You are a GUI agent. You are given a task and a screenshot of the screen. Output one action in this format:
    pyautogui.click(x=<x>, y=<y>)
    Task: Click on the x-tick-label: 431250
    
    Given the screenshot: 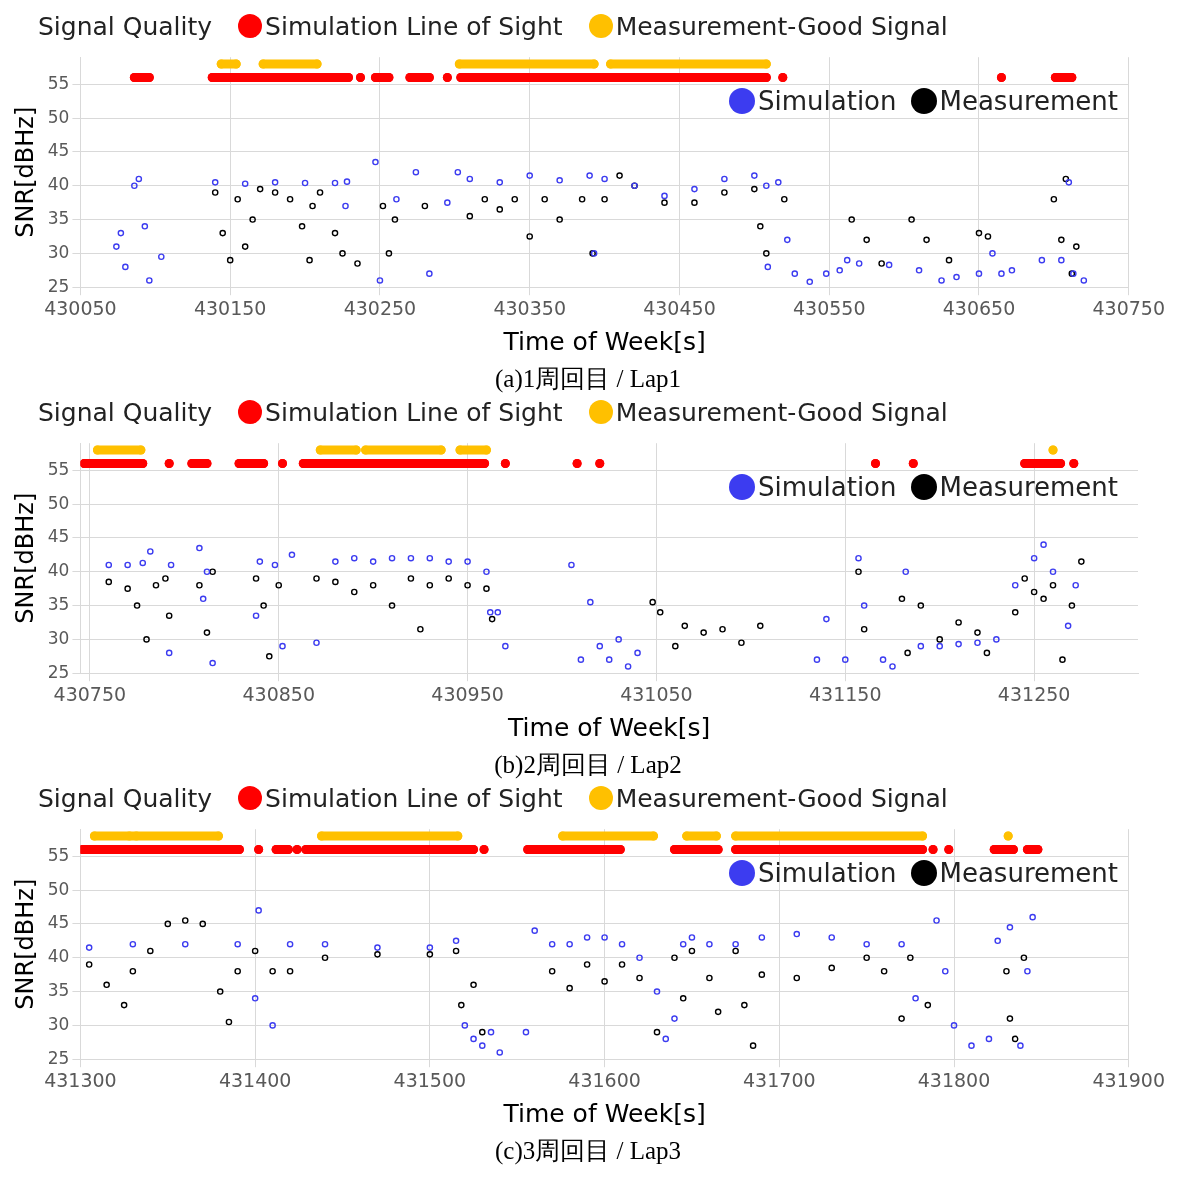 What is the action you would take?
    pyautogui.click(x=1034, y=693)
    